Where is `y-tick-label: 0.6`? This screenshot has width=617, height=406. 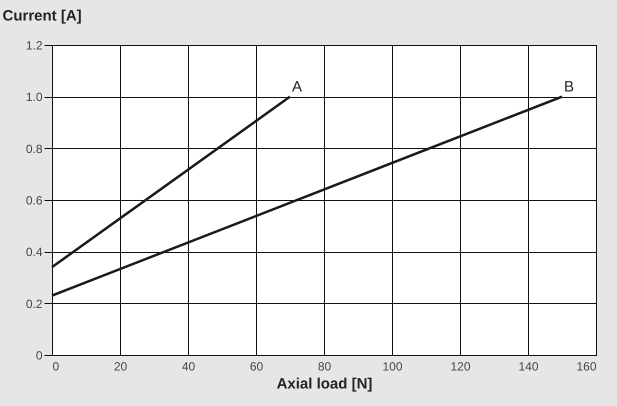 y-tick-label: 0.6 is located at coordinates (34, 201).